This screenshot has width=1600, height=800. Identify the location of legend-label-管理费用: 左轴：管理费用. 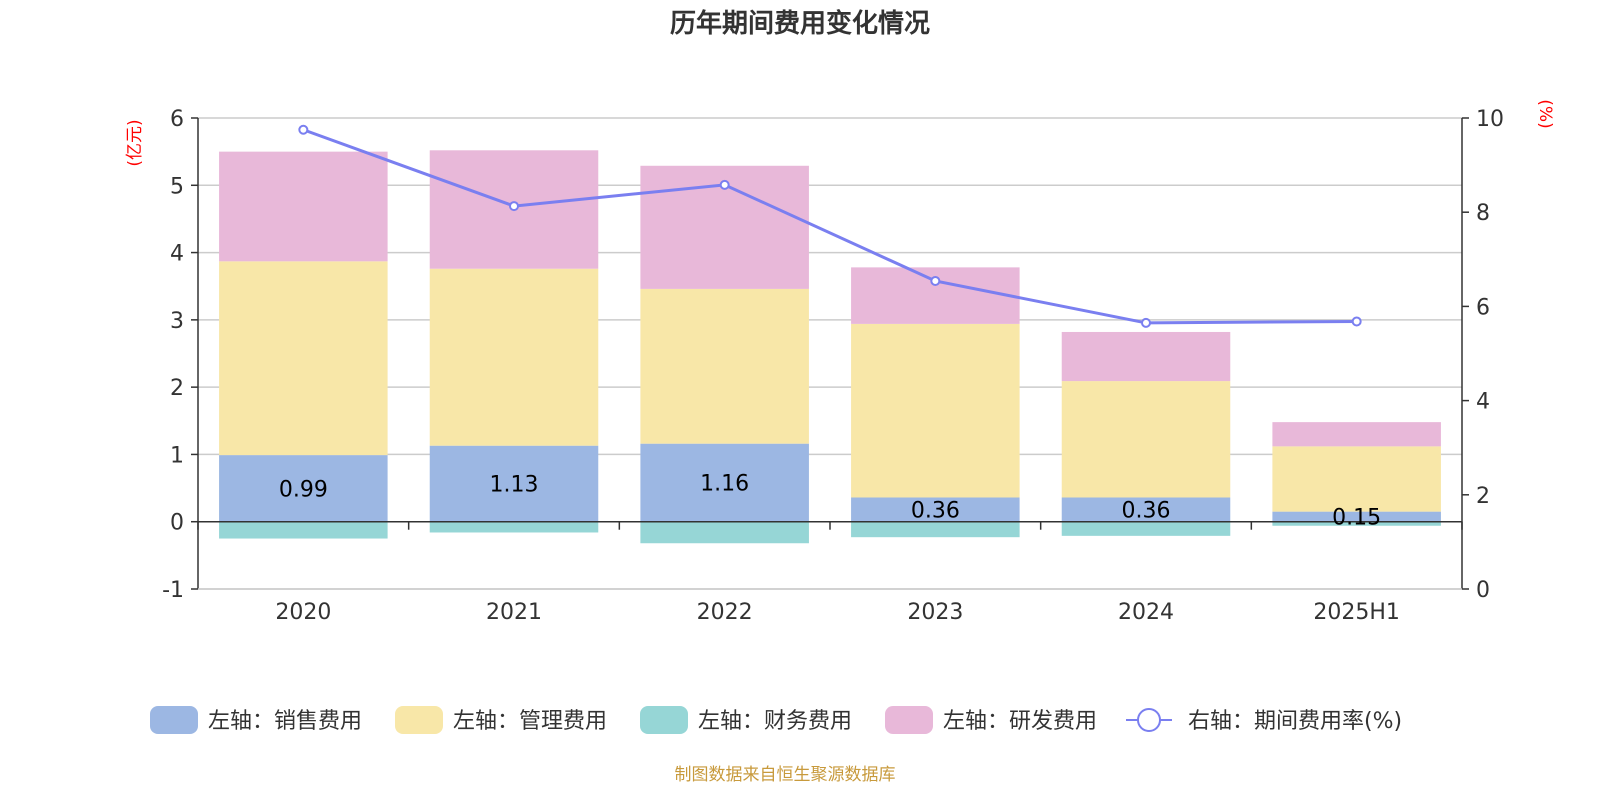
(530, 721).